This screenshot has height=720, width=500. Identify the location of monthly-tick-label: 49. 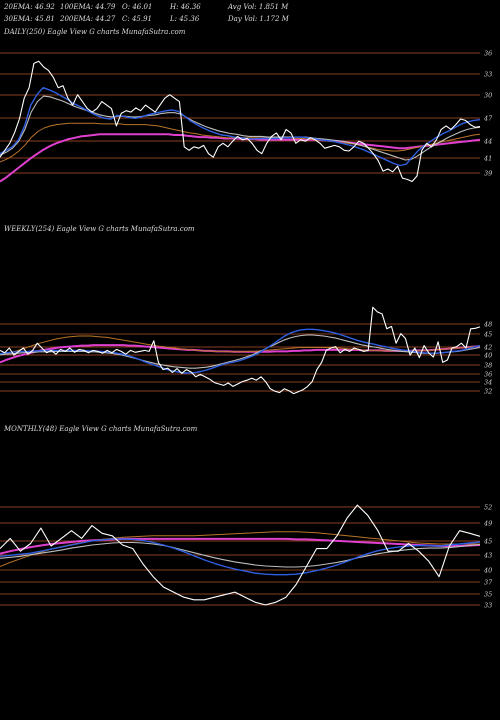
(487, 524).